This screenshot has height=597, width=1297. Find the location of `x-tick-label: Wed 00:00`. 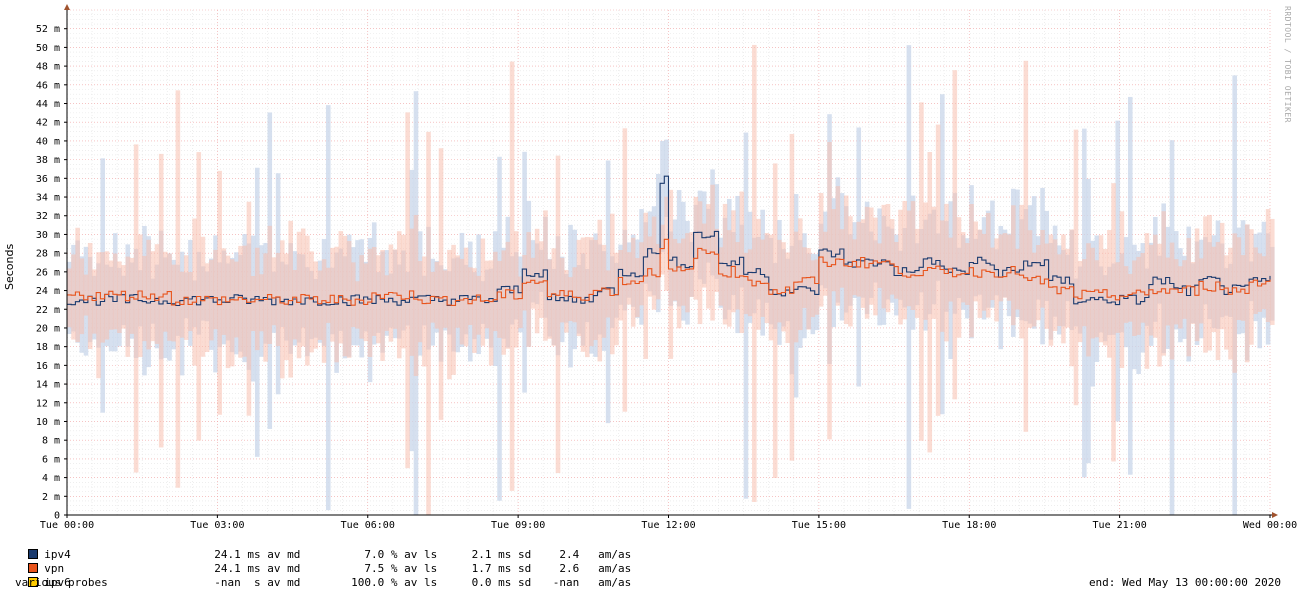

x-tick-label: Wed 00:00 is located at coordinates (1270, 525).